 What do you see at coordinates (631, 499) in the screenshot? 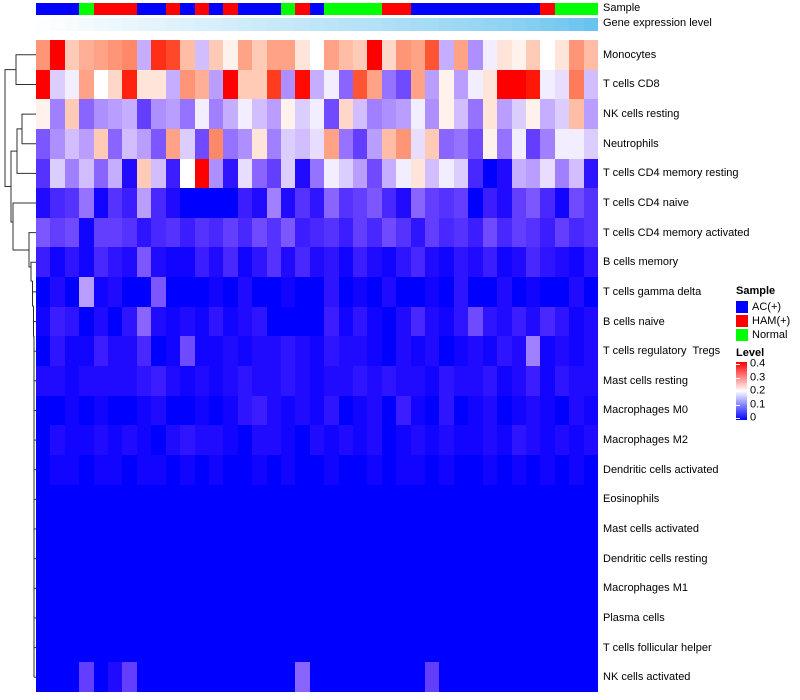
I see `row-label: Eosinophils` at bounding box center [631, 499].